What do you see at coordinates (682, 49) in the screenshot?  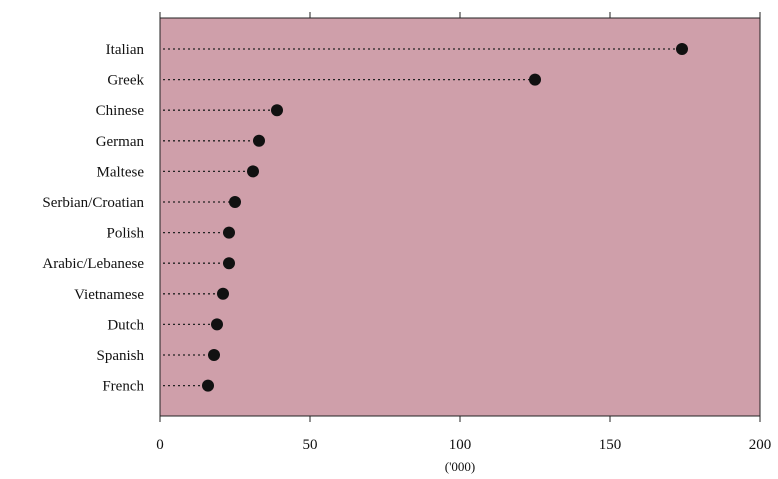 I see `data-point-italian` at bounding box center [682, 49].